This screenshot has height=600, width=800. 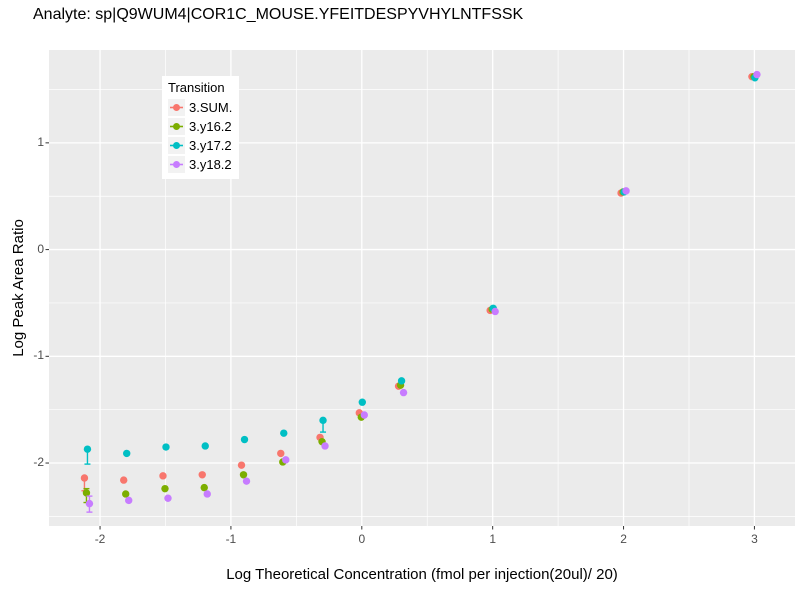 What do you see at coordinates (210, 126) in the screenshot?
I see `legend-label: 3.y16.2` at bounding box center [210, 126].